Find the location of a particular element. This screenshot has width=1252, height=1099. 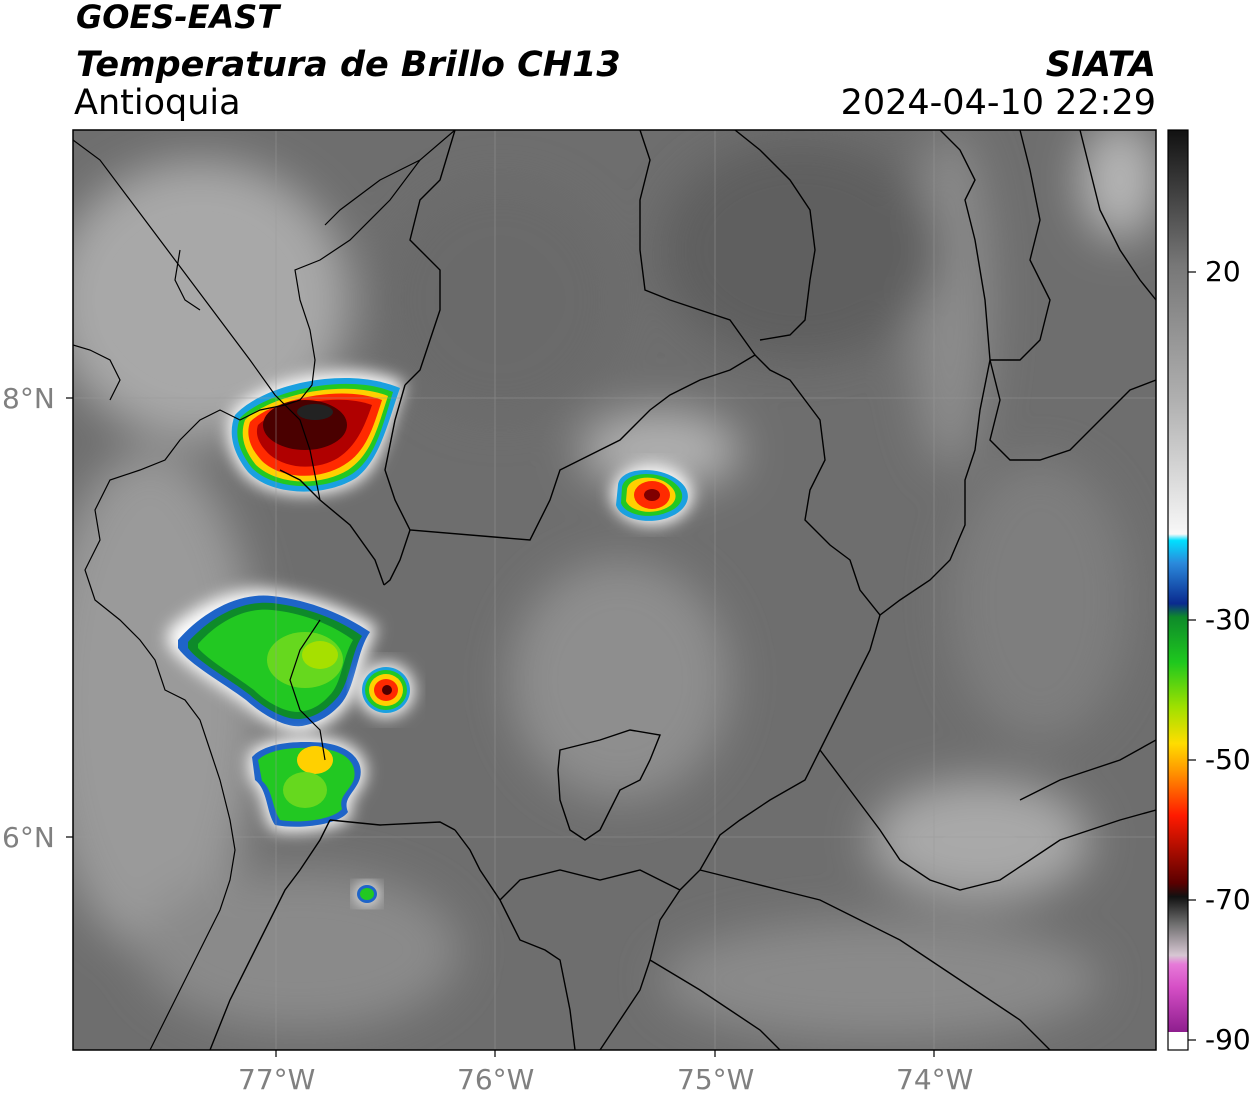

region-label: Antioquia is located at coordinates (157, 103).